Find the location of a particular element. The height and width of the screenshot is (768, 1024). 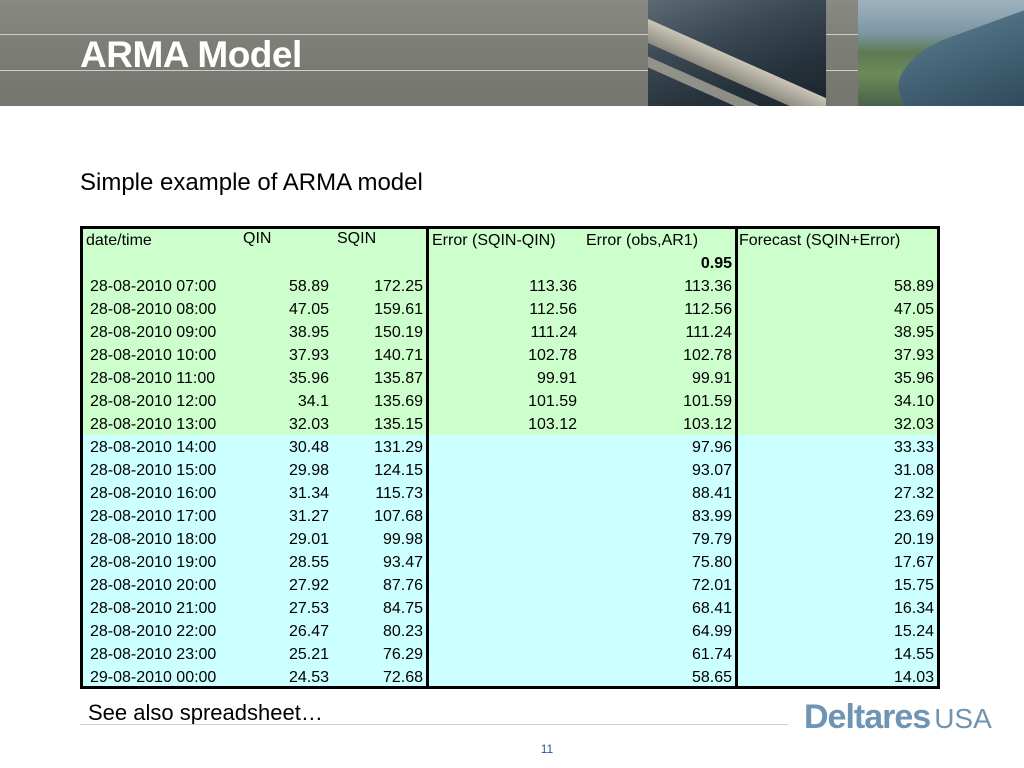

header-sqin: SQIN is located at coordinates (357, 238).